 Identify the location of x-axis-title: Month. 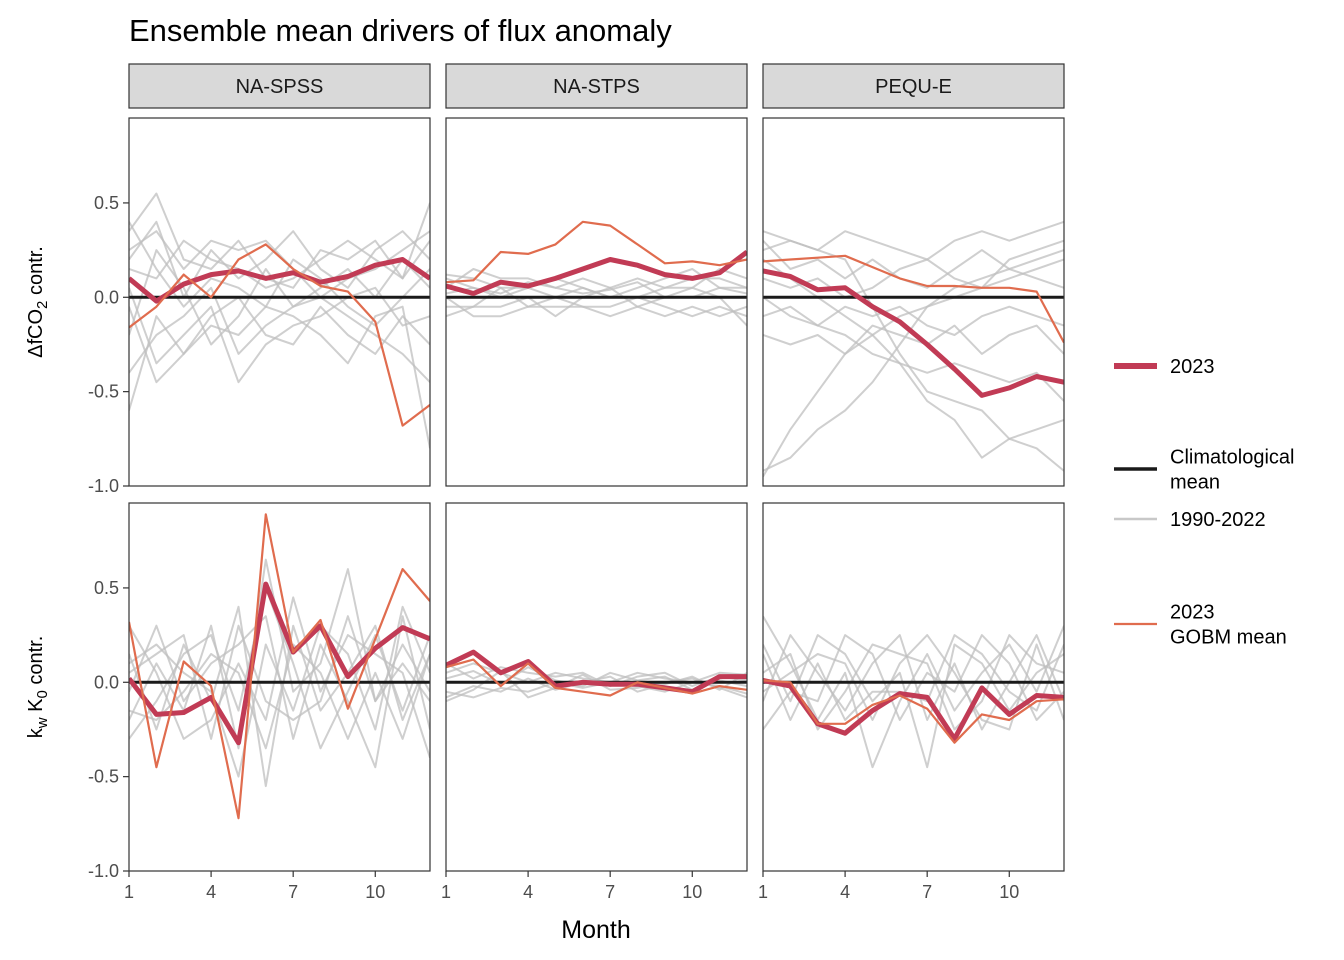
(595, 930).